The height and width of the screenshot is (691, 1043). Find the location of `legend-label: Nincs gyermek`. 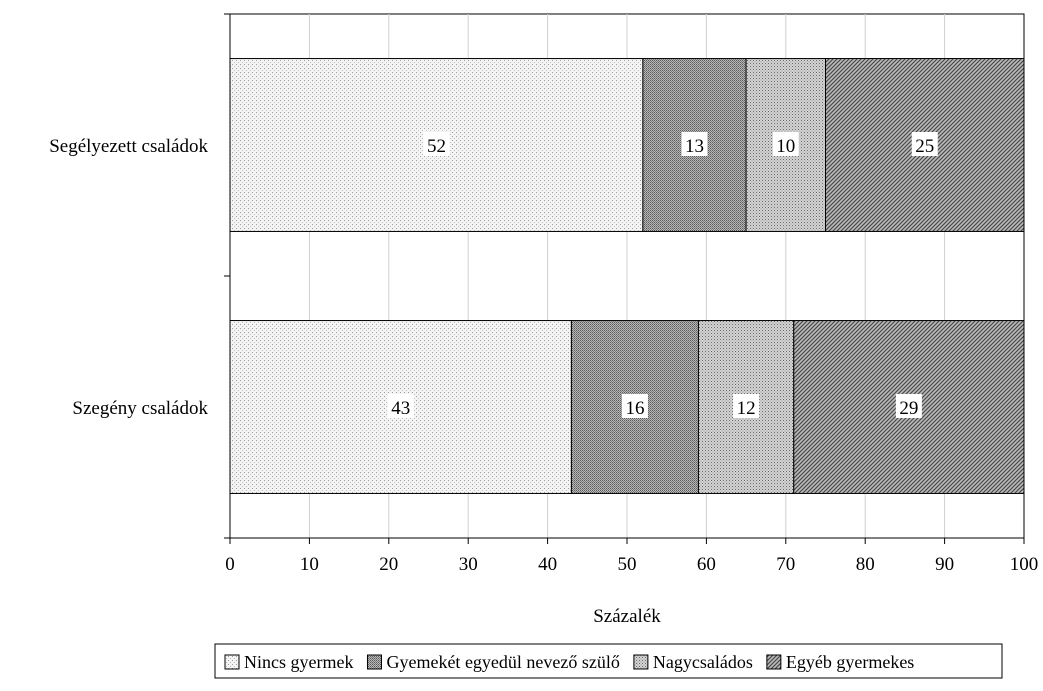

legend-label: Nincs gyermek is located at coordinates (298, 662).